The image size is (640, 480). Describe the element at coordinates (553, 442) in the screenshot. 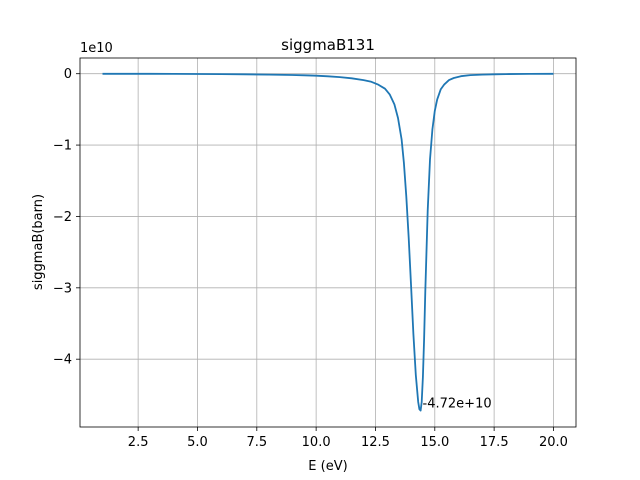

I see `x-tick-label: 20.0` at that location.